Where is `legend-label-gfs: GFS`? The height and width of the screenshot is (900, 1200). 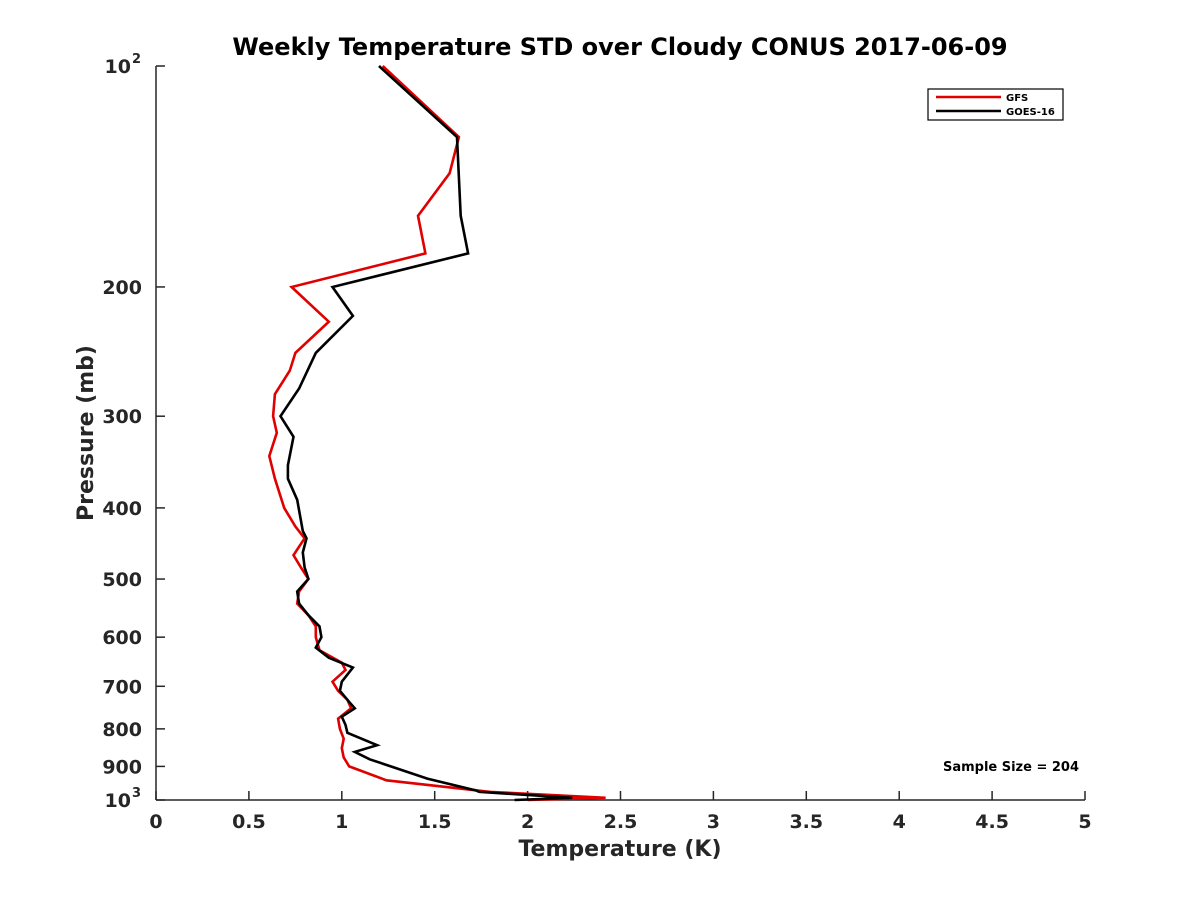
legend-label-gfs: GFS is located at coordinates (1017, 98).